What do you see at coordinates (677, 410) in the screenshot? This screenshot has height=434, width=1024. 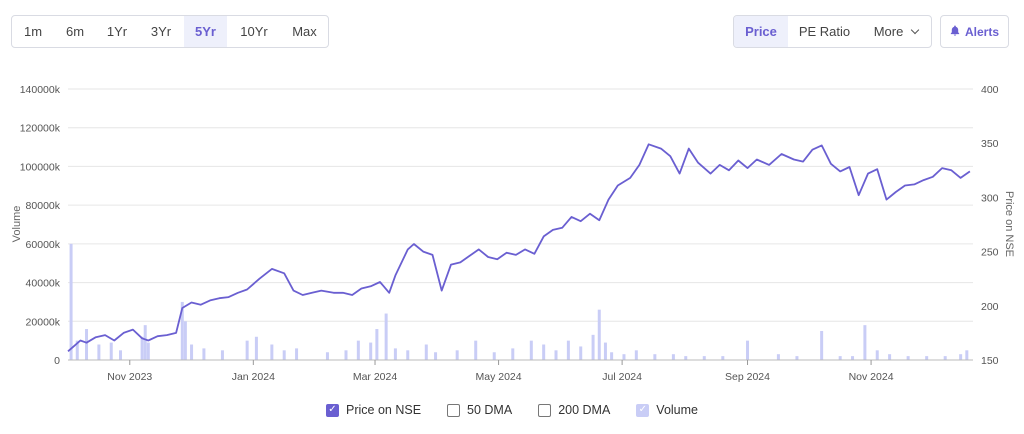 I see `legend-label: Volume` at bounding box center [677, 410].